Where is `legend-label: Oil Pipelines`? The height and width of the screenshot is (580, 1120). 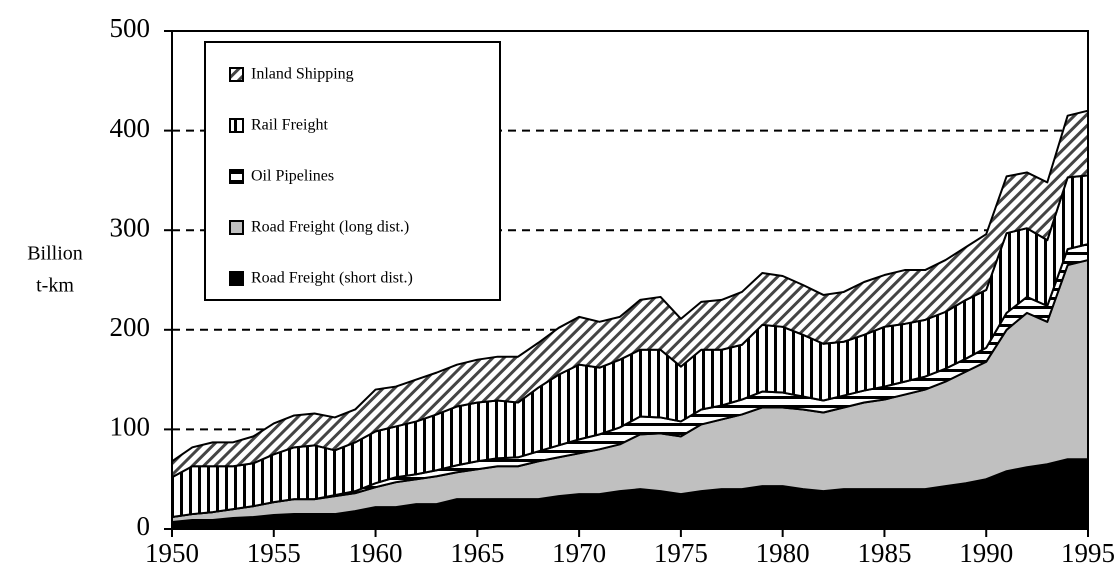 legend-label: Oil Pipelines is located at coordinates (292, 176).